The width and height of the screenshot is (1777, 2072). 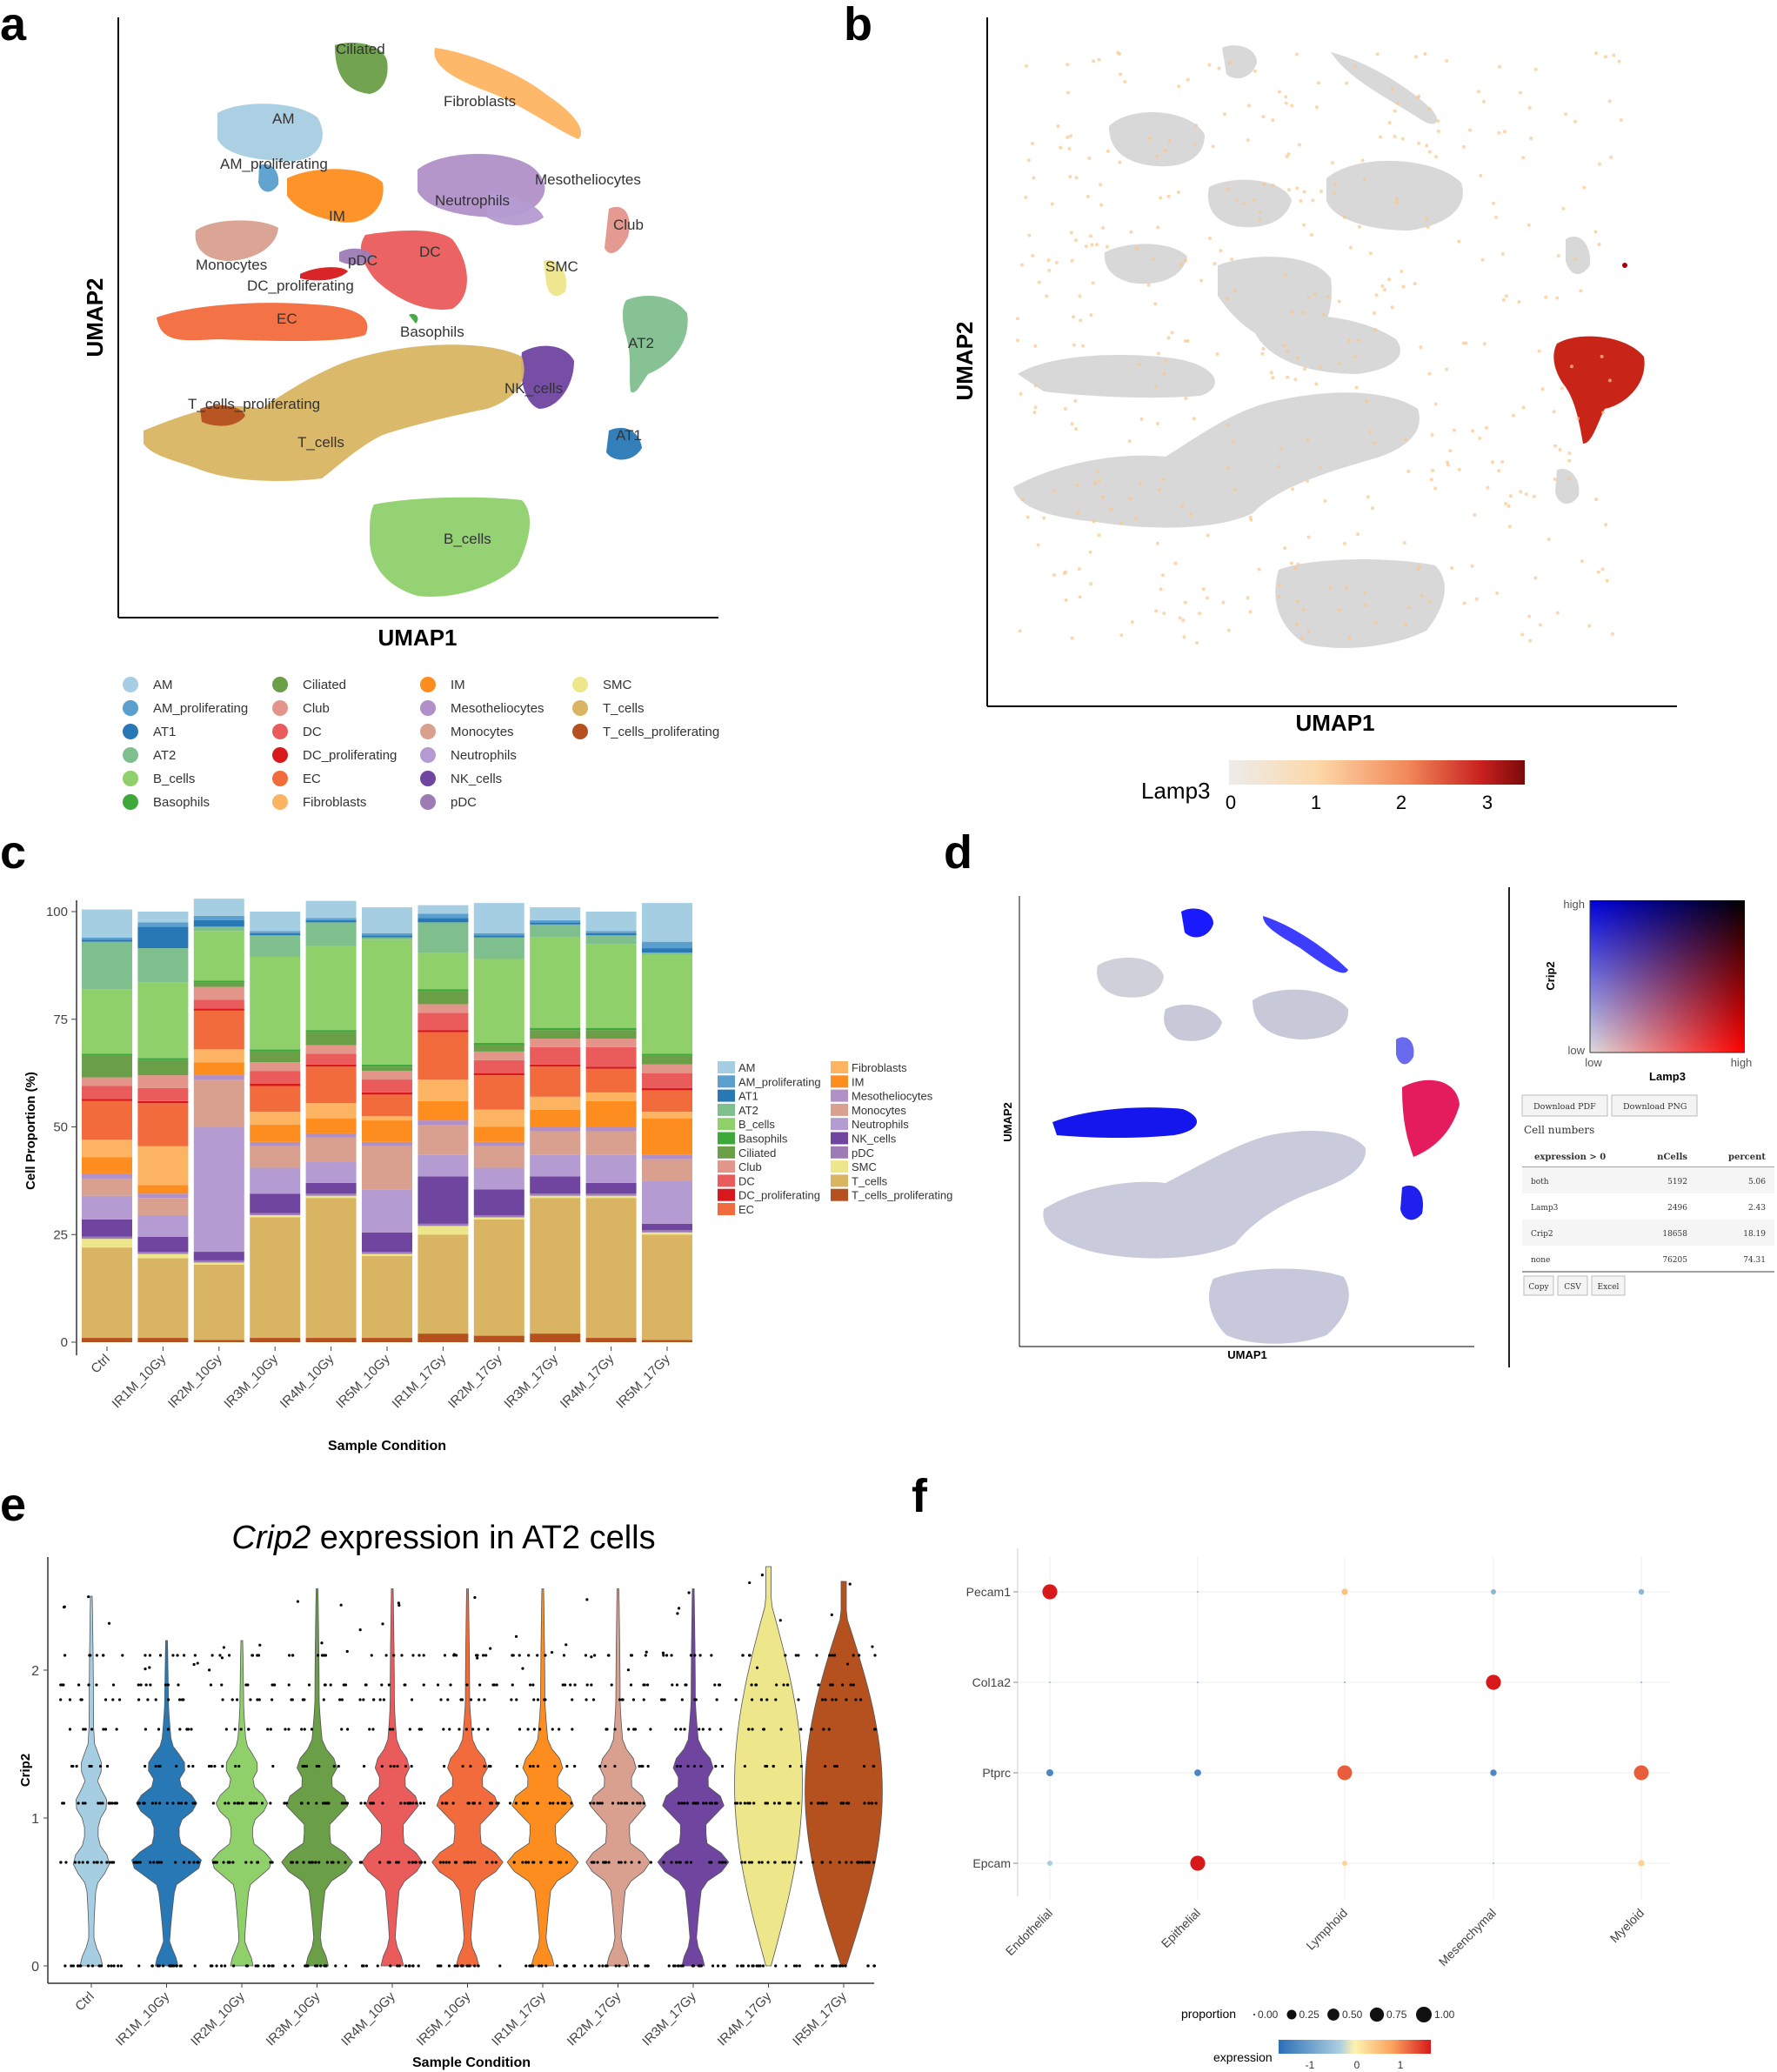 What do you see at coordinates (472, 200) in the screenshot?
I see `cluster-label: Neutrophils` at bounding box center [472, 200].